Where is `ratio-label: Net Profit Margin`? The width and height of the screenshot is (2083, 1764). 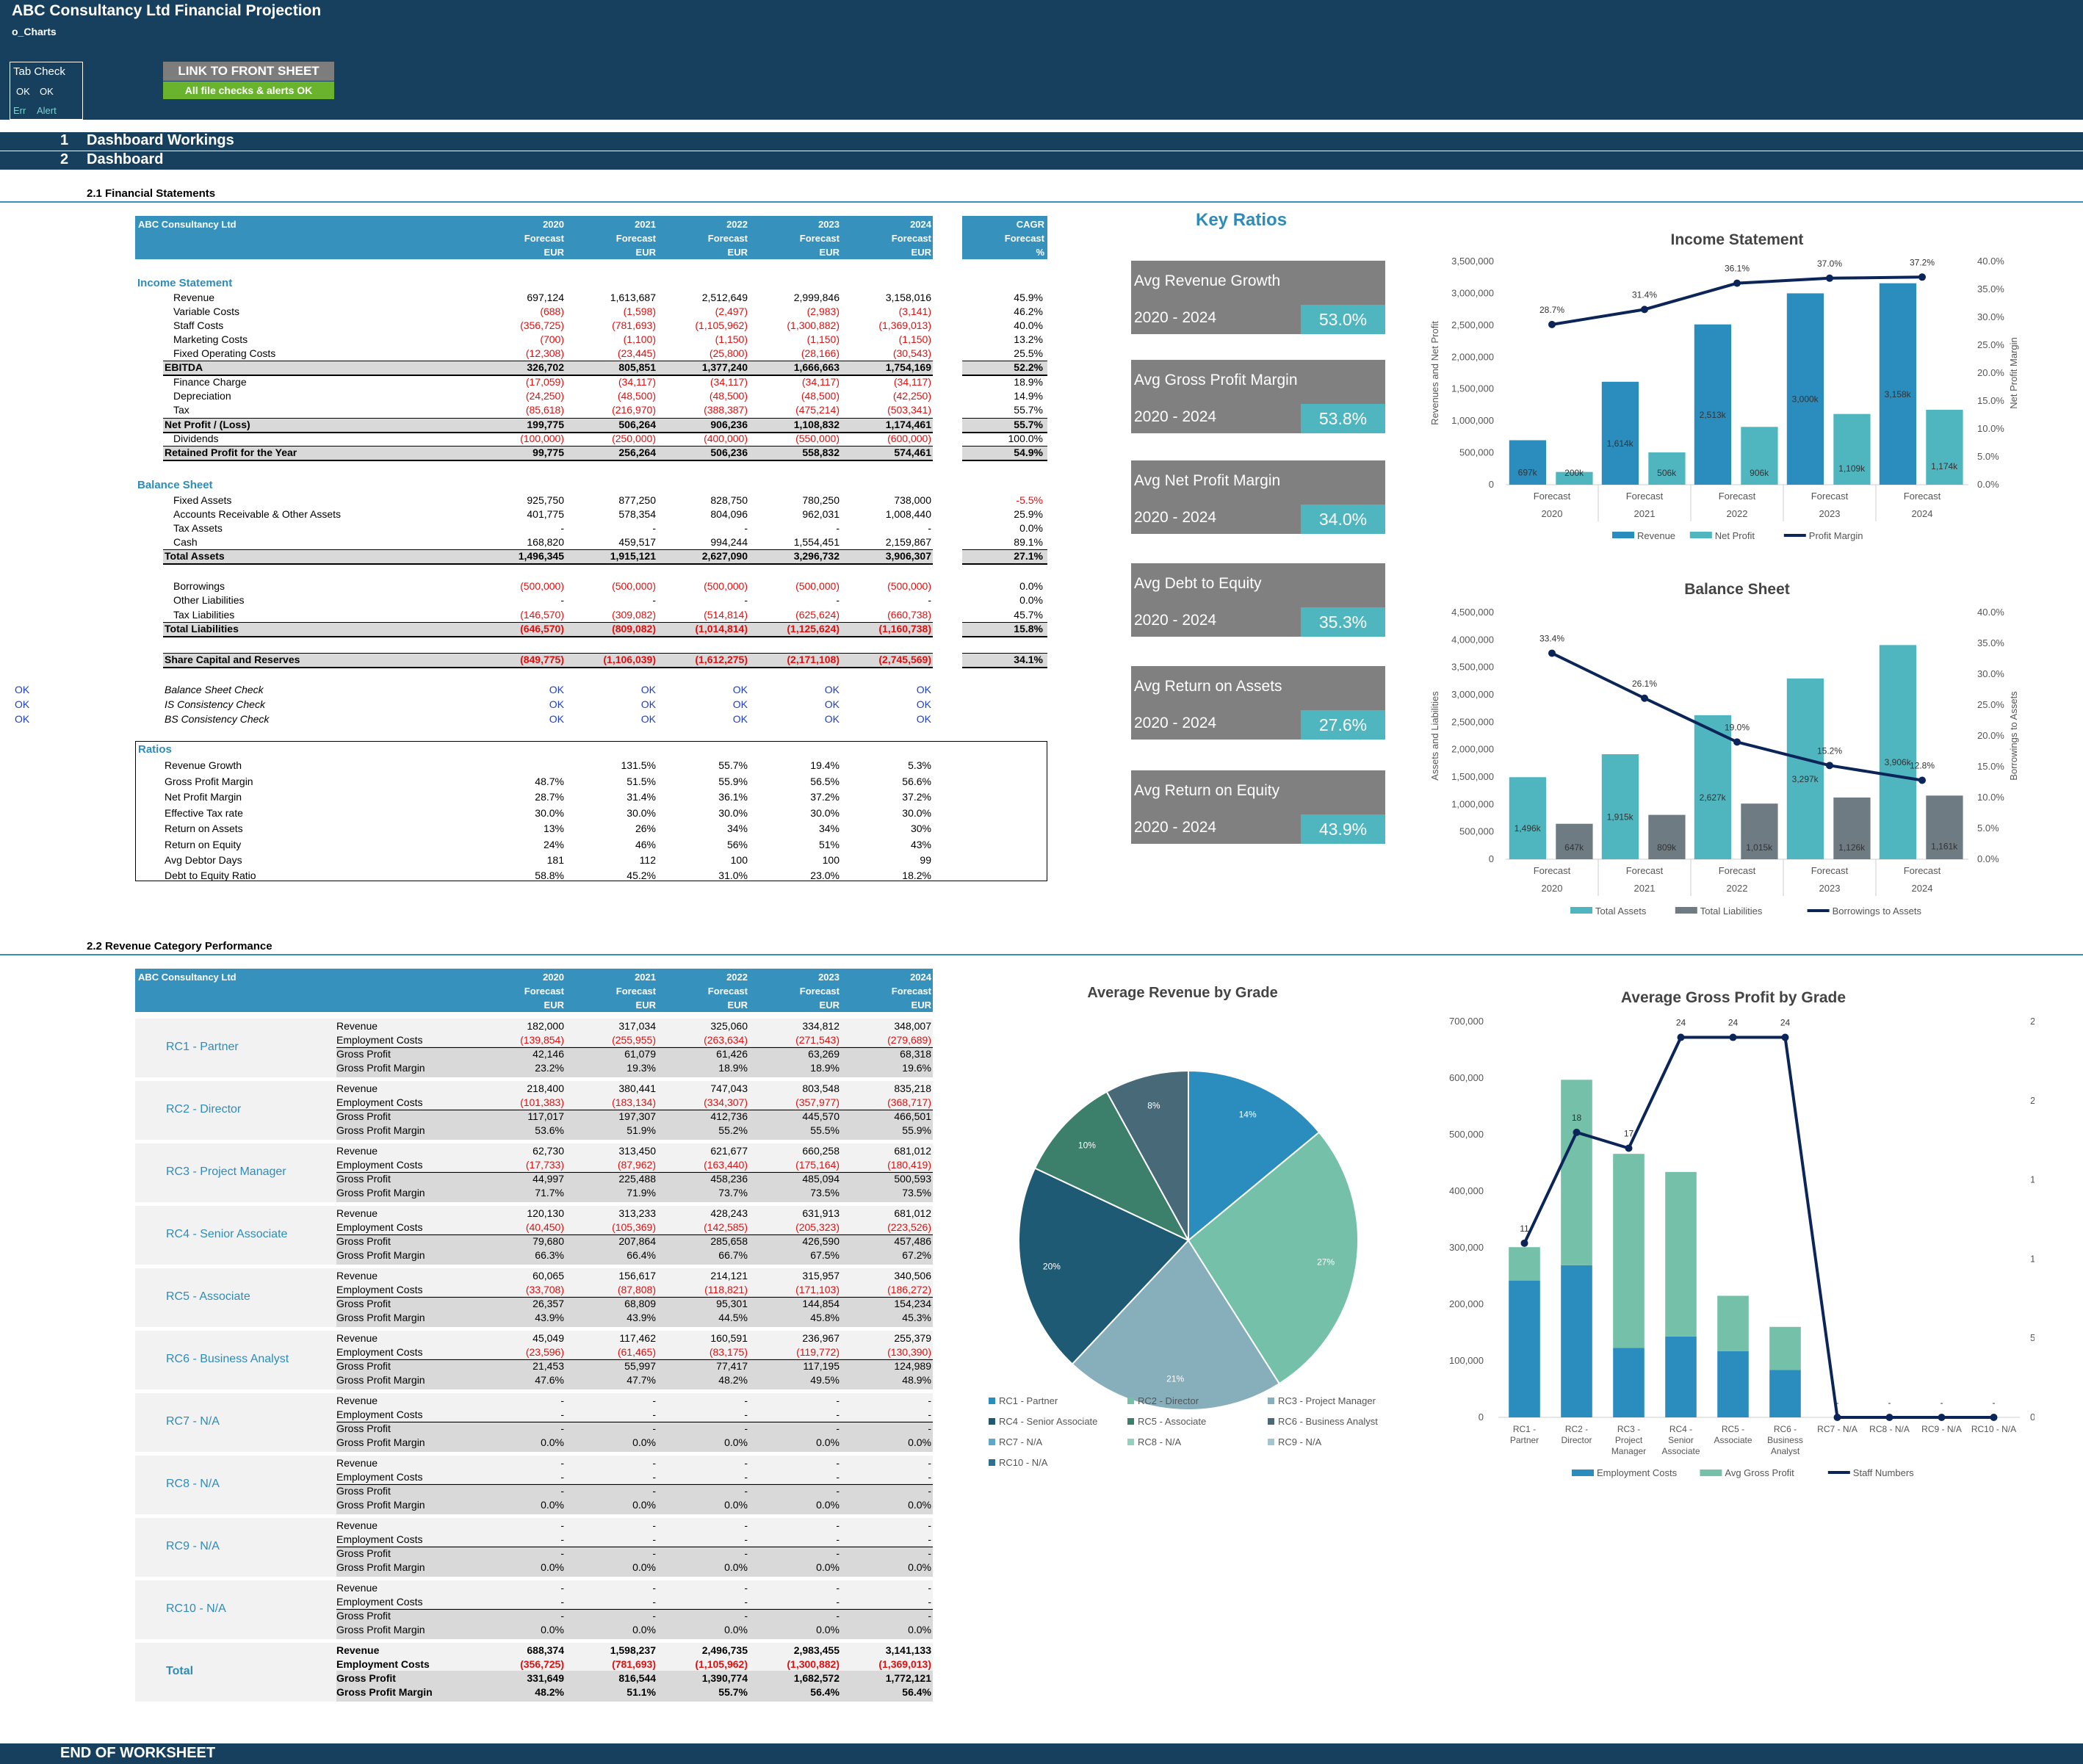
ratio-label: Net Profit Margin is located at coordinates (203, 797).